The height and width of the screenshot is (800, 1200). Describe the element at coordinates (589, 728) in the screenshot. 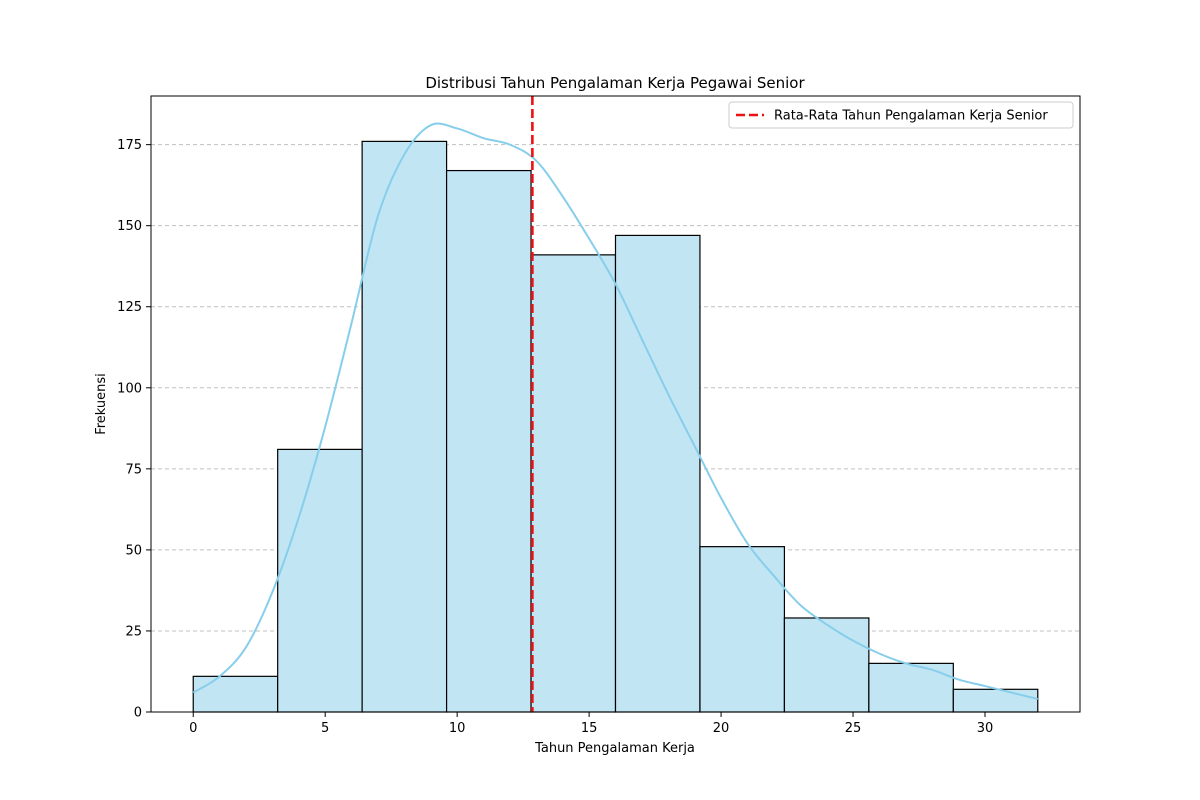

I see `x-tick-label: 15` at that location.